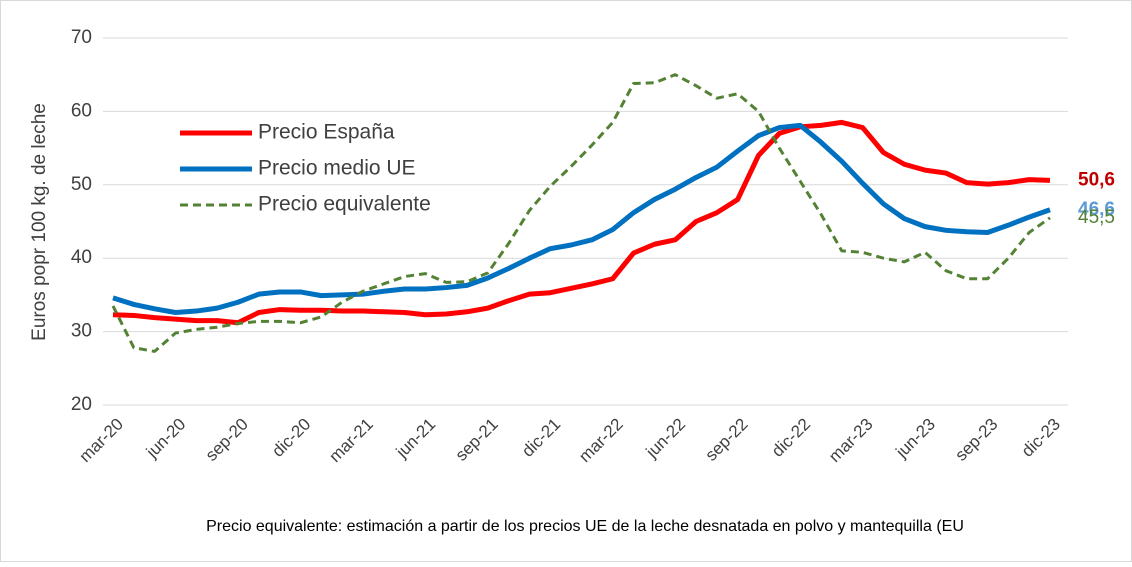 The width and height of the screenshot is (1132, 567). I want to click on y-tick-label: 50, so click(81, 184).